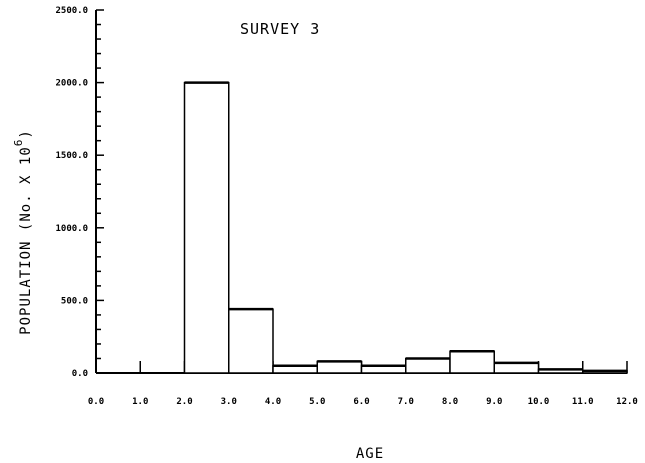  What do you see at coordinates (71, 229) in the screenshot?
I see `y-tick-label: 1000.0` at bounding box center [71, 229].